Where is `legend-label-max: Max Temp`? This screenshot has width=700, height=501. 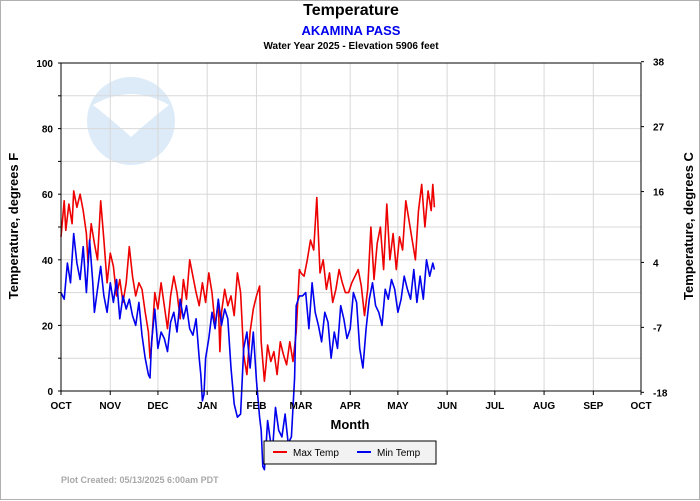
legend-label-max: Max Temp is located at coordinates (316, 453).